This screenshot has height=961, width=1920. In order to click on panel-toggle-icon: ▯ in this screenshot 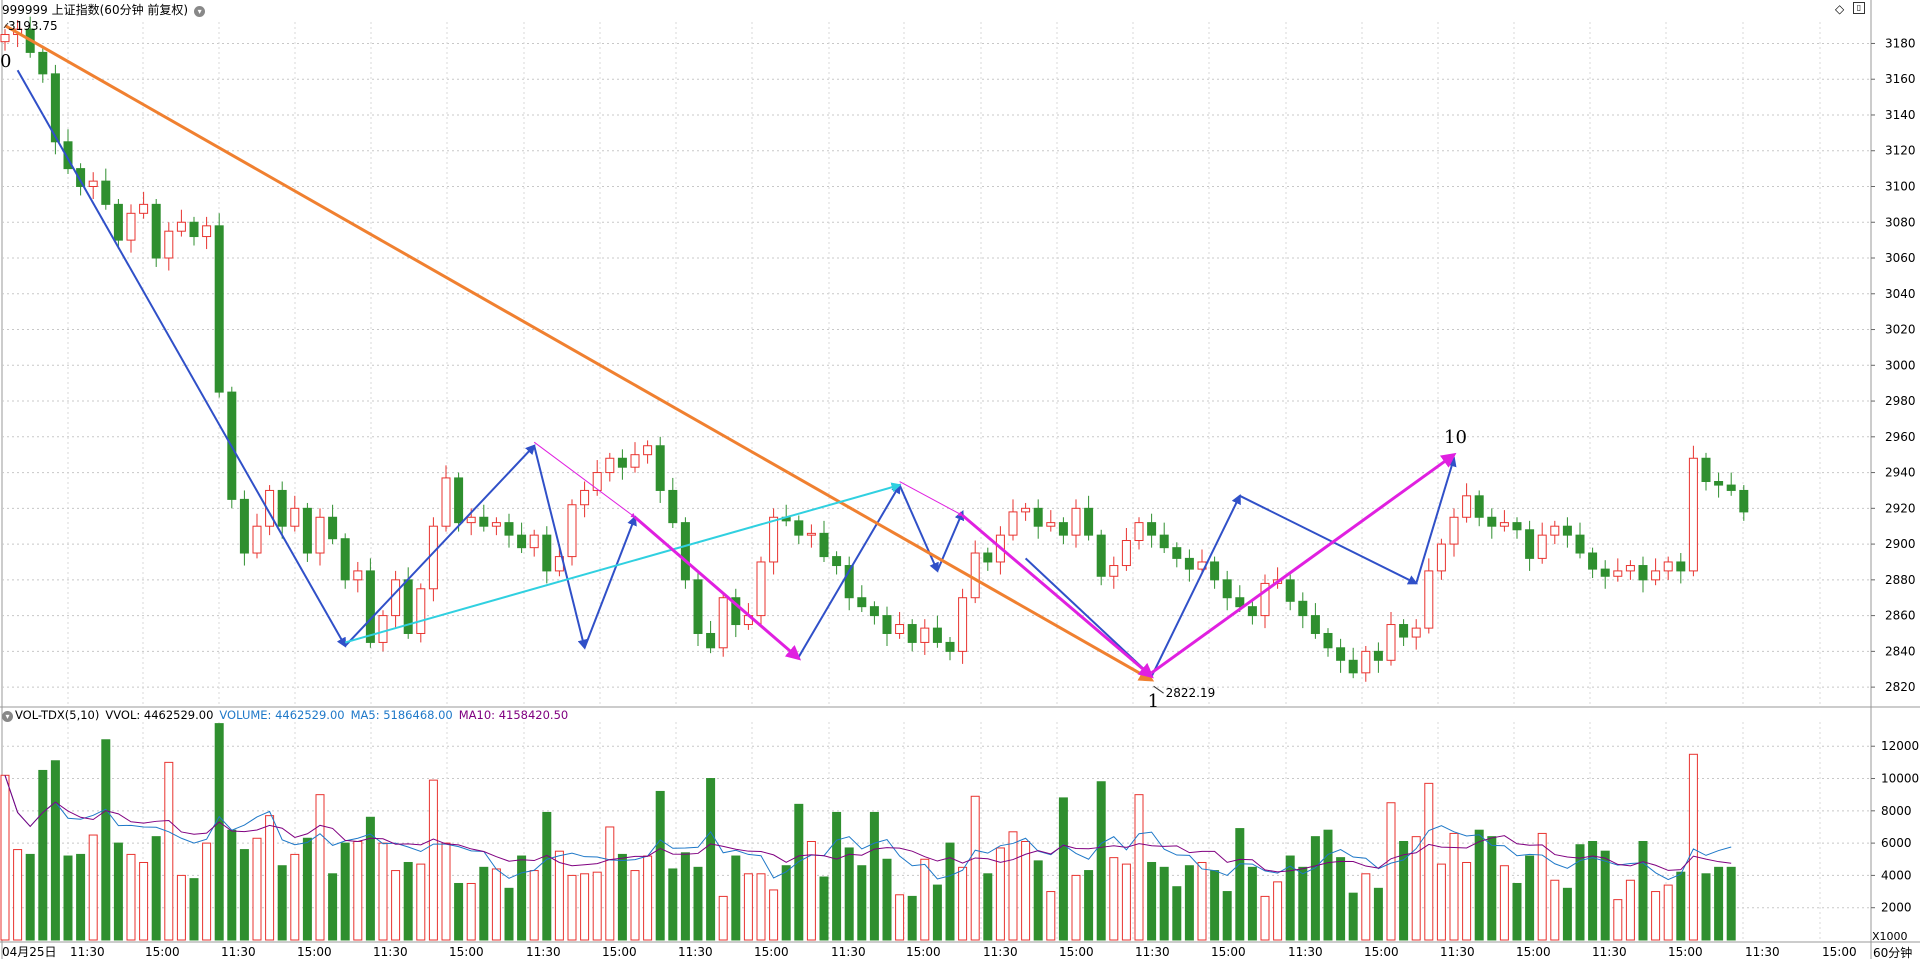, I will do `click(1859, 8)`.